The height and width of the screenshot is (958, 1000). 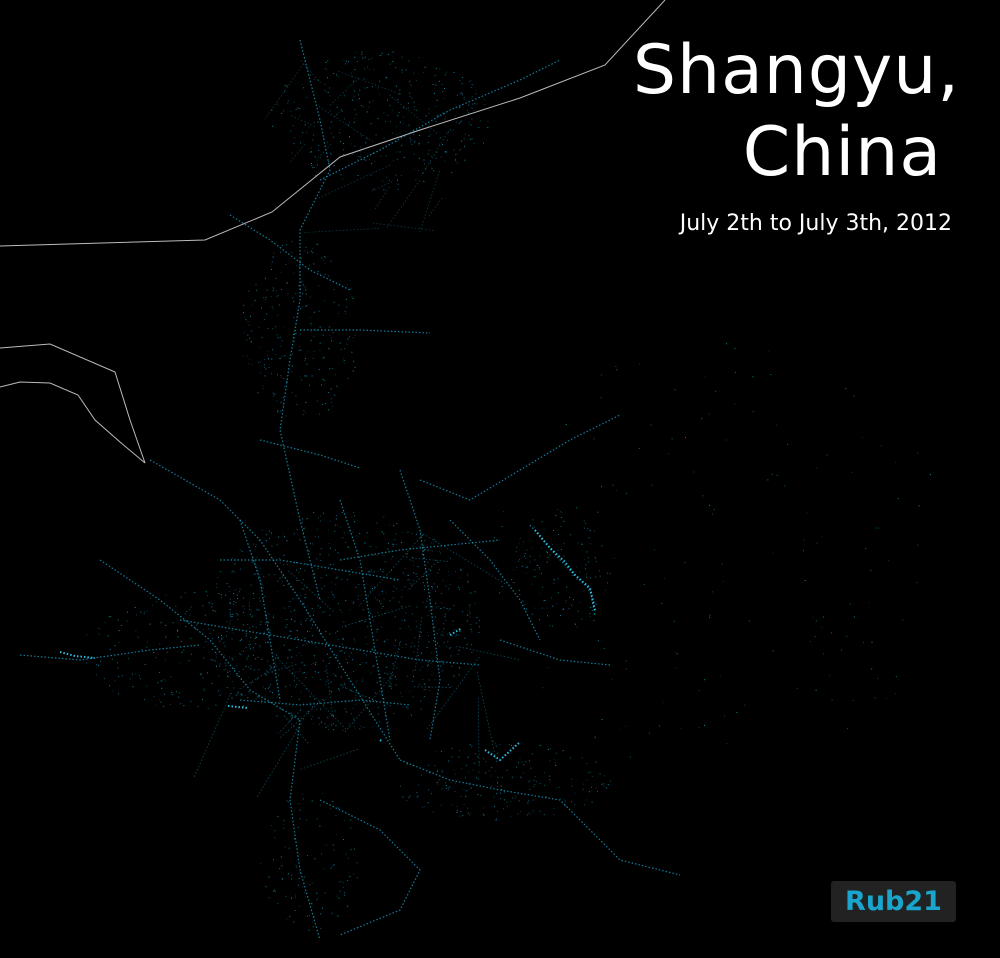 What do you see at coordinates (73, 403) in the screenshot?
I see `boundary-line-west-upper` at bounding box center [73, 403].